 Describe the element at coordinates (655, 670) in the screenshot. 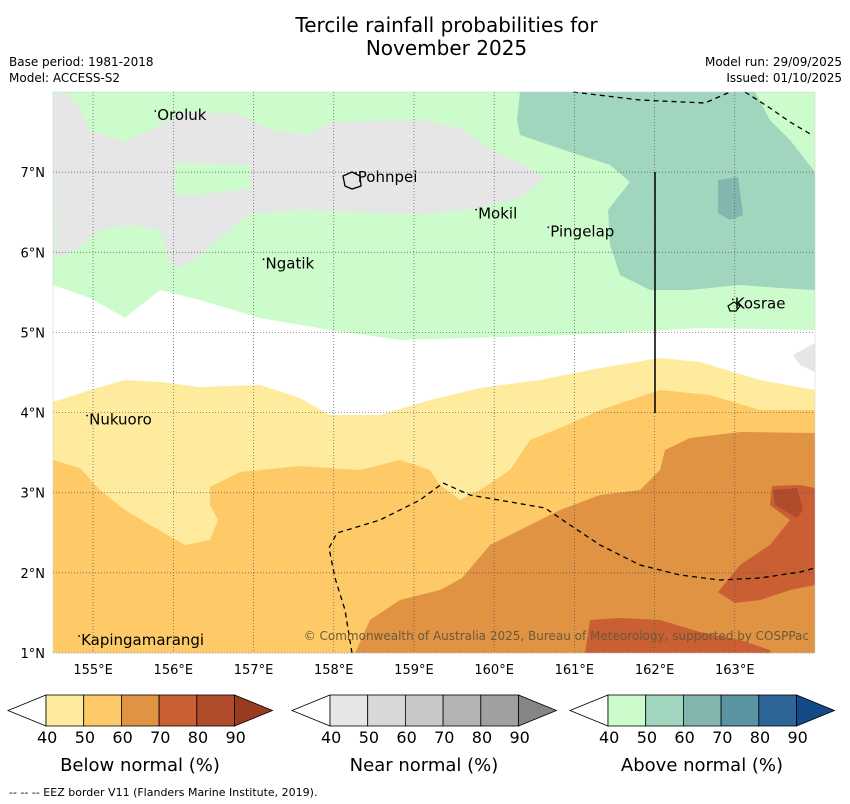

I see `lon-tick-label: 162°E` at that location.